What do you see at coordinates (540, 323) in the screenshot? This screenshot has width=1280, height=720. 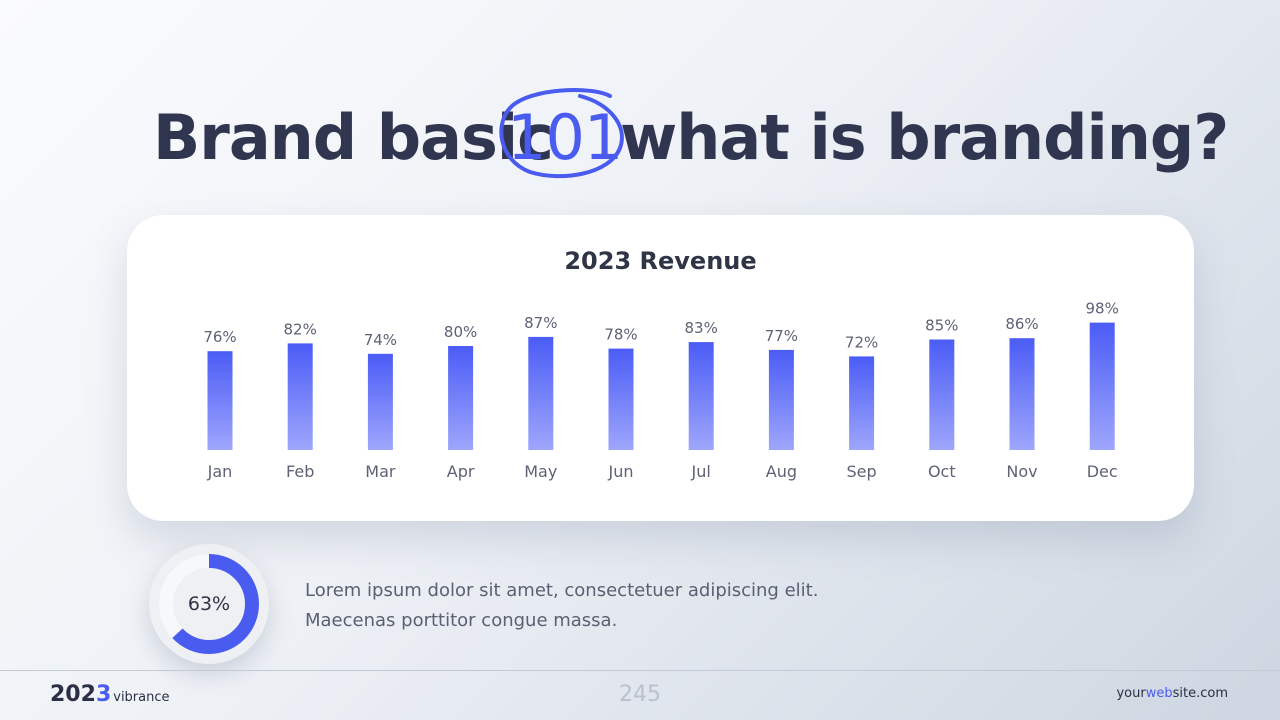 I see `data-label-may: 87%` at bounding box center [540, 323].